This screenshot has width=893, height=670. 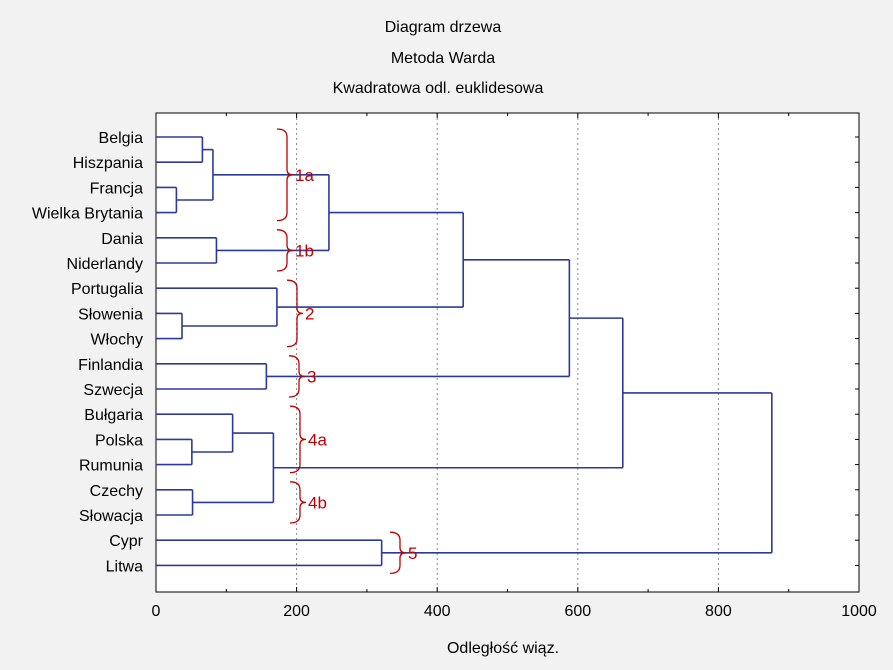 What do you see at coordinates (116, 491) in the screenshot?
I see `leaf-label: Czechy` at bounding box center [116, 491].